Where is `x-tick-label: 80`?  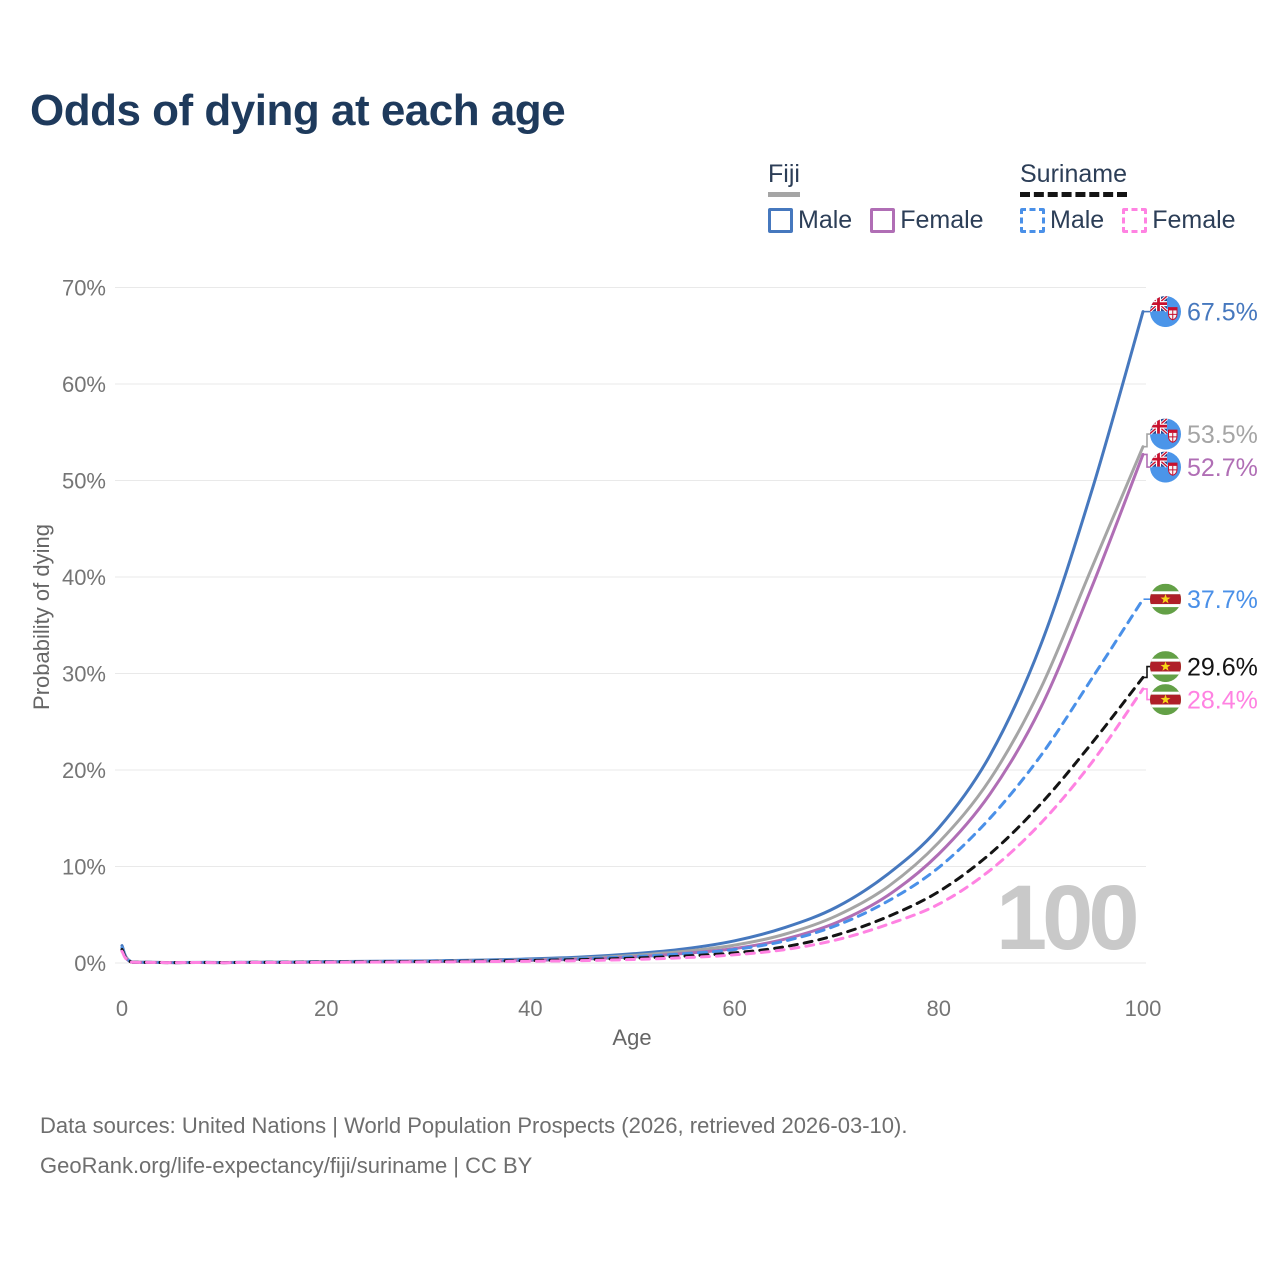
x-tick-label: 80 is located at coordinates (939, 1008).